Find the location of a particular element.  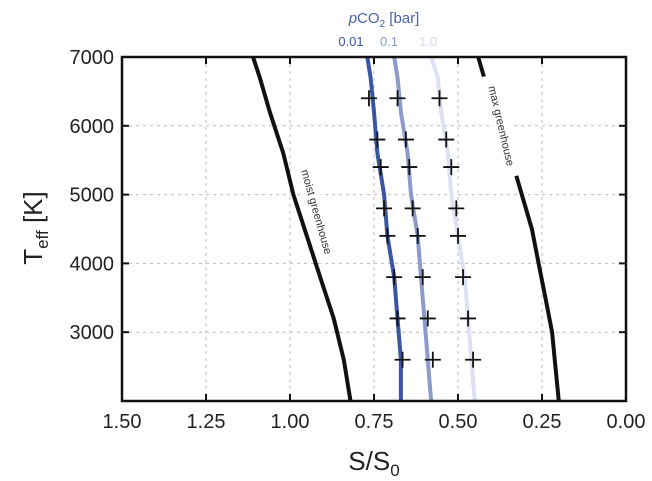

y-axis-title: Teff [K] is located at coordinates (35, 228).